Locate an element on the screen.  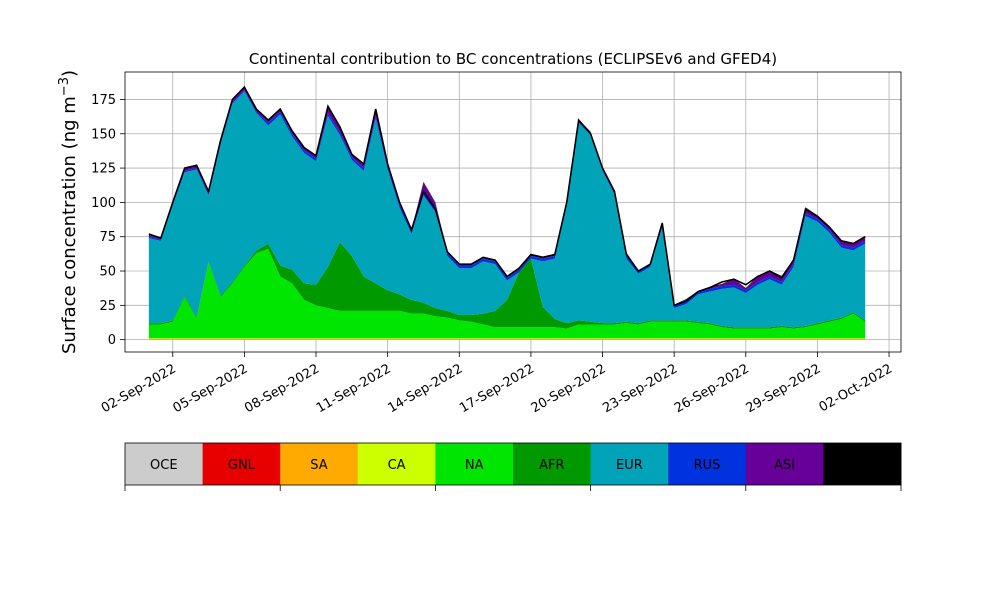
x-tick-label: 02-Oct-2022 is located at coordinates (856, 388).